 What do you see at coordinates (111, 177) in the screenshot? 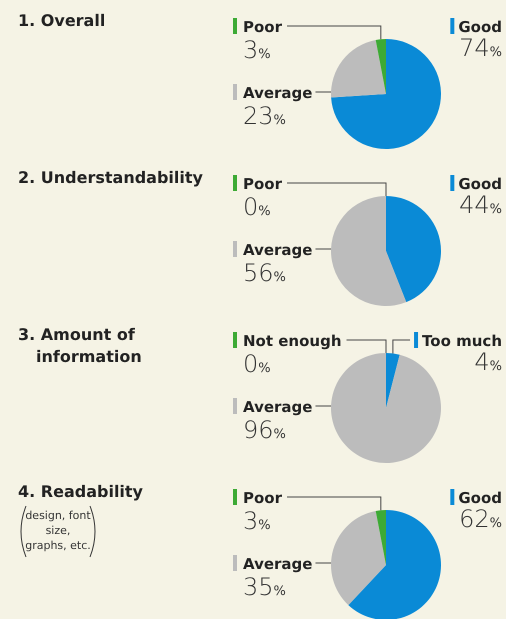
I see `chart-title: 2. Understandability` at bounding box center [111, 177].